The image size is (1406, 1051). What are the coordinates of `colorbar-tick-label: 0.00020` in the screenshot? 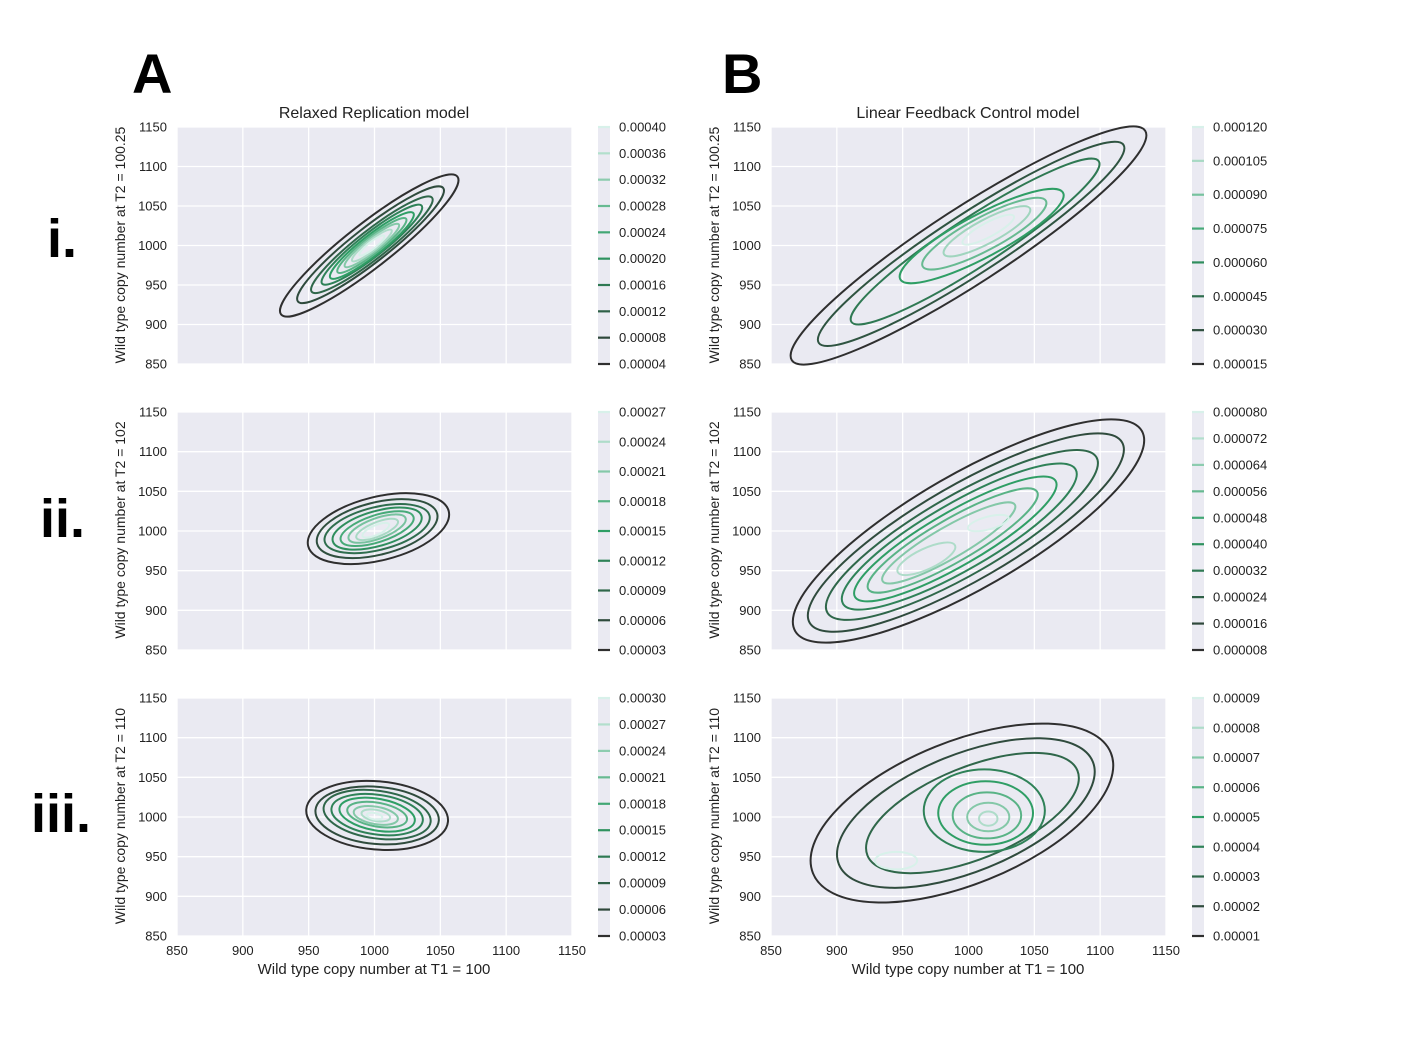 It's located at (642, 258).